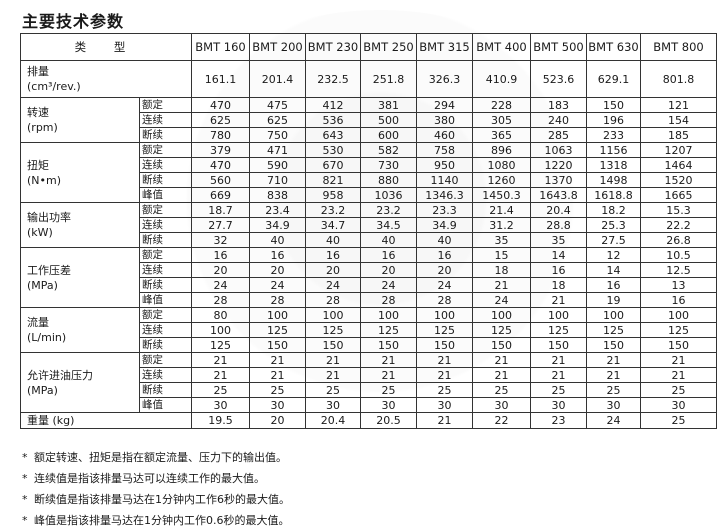  What do you see at coordinates (444, 165) in the screenshot?
I see `table-cell: 950` at bounding box center [444, 165].